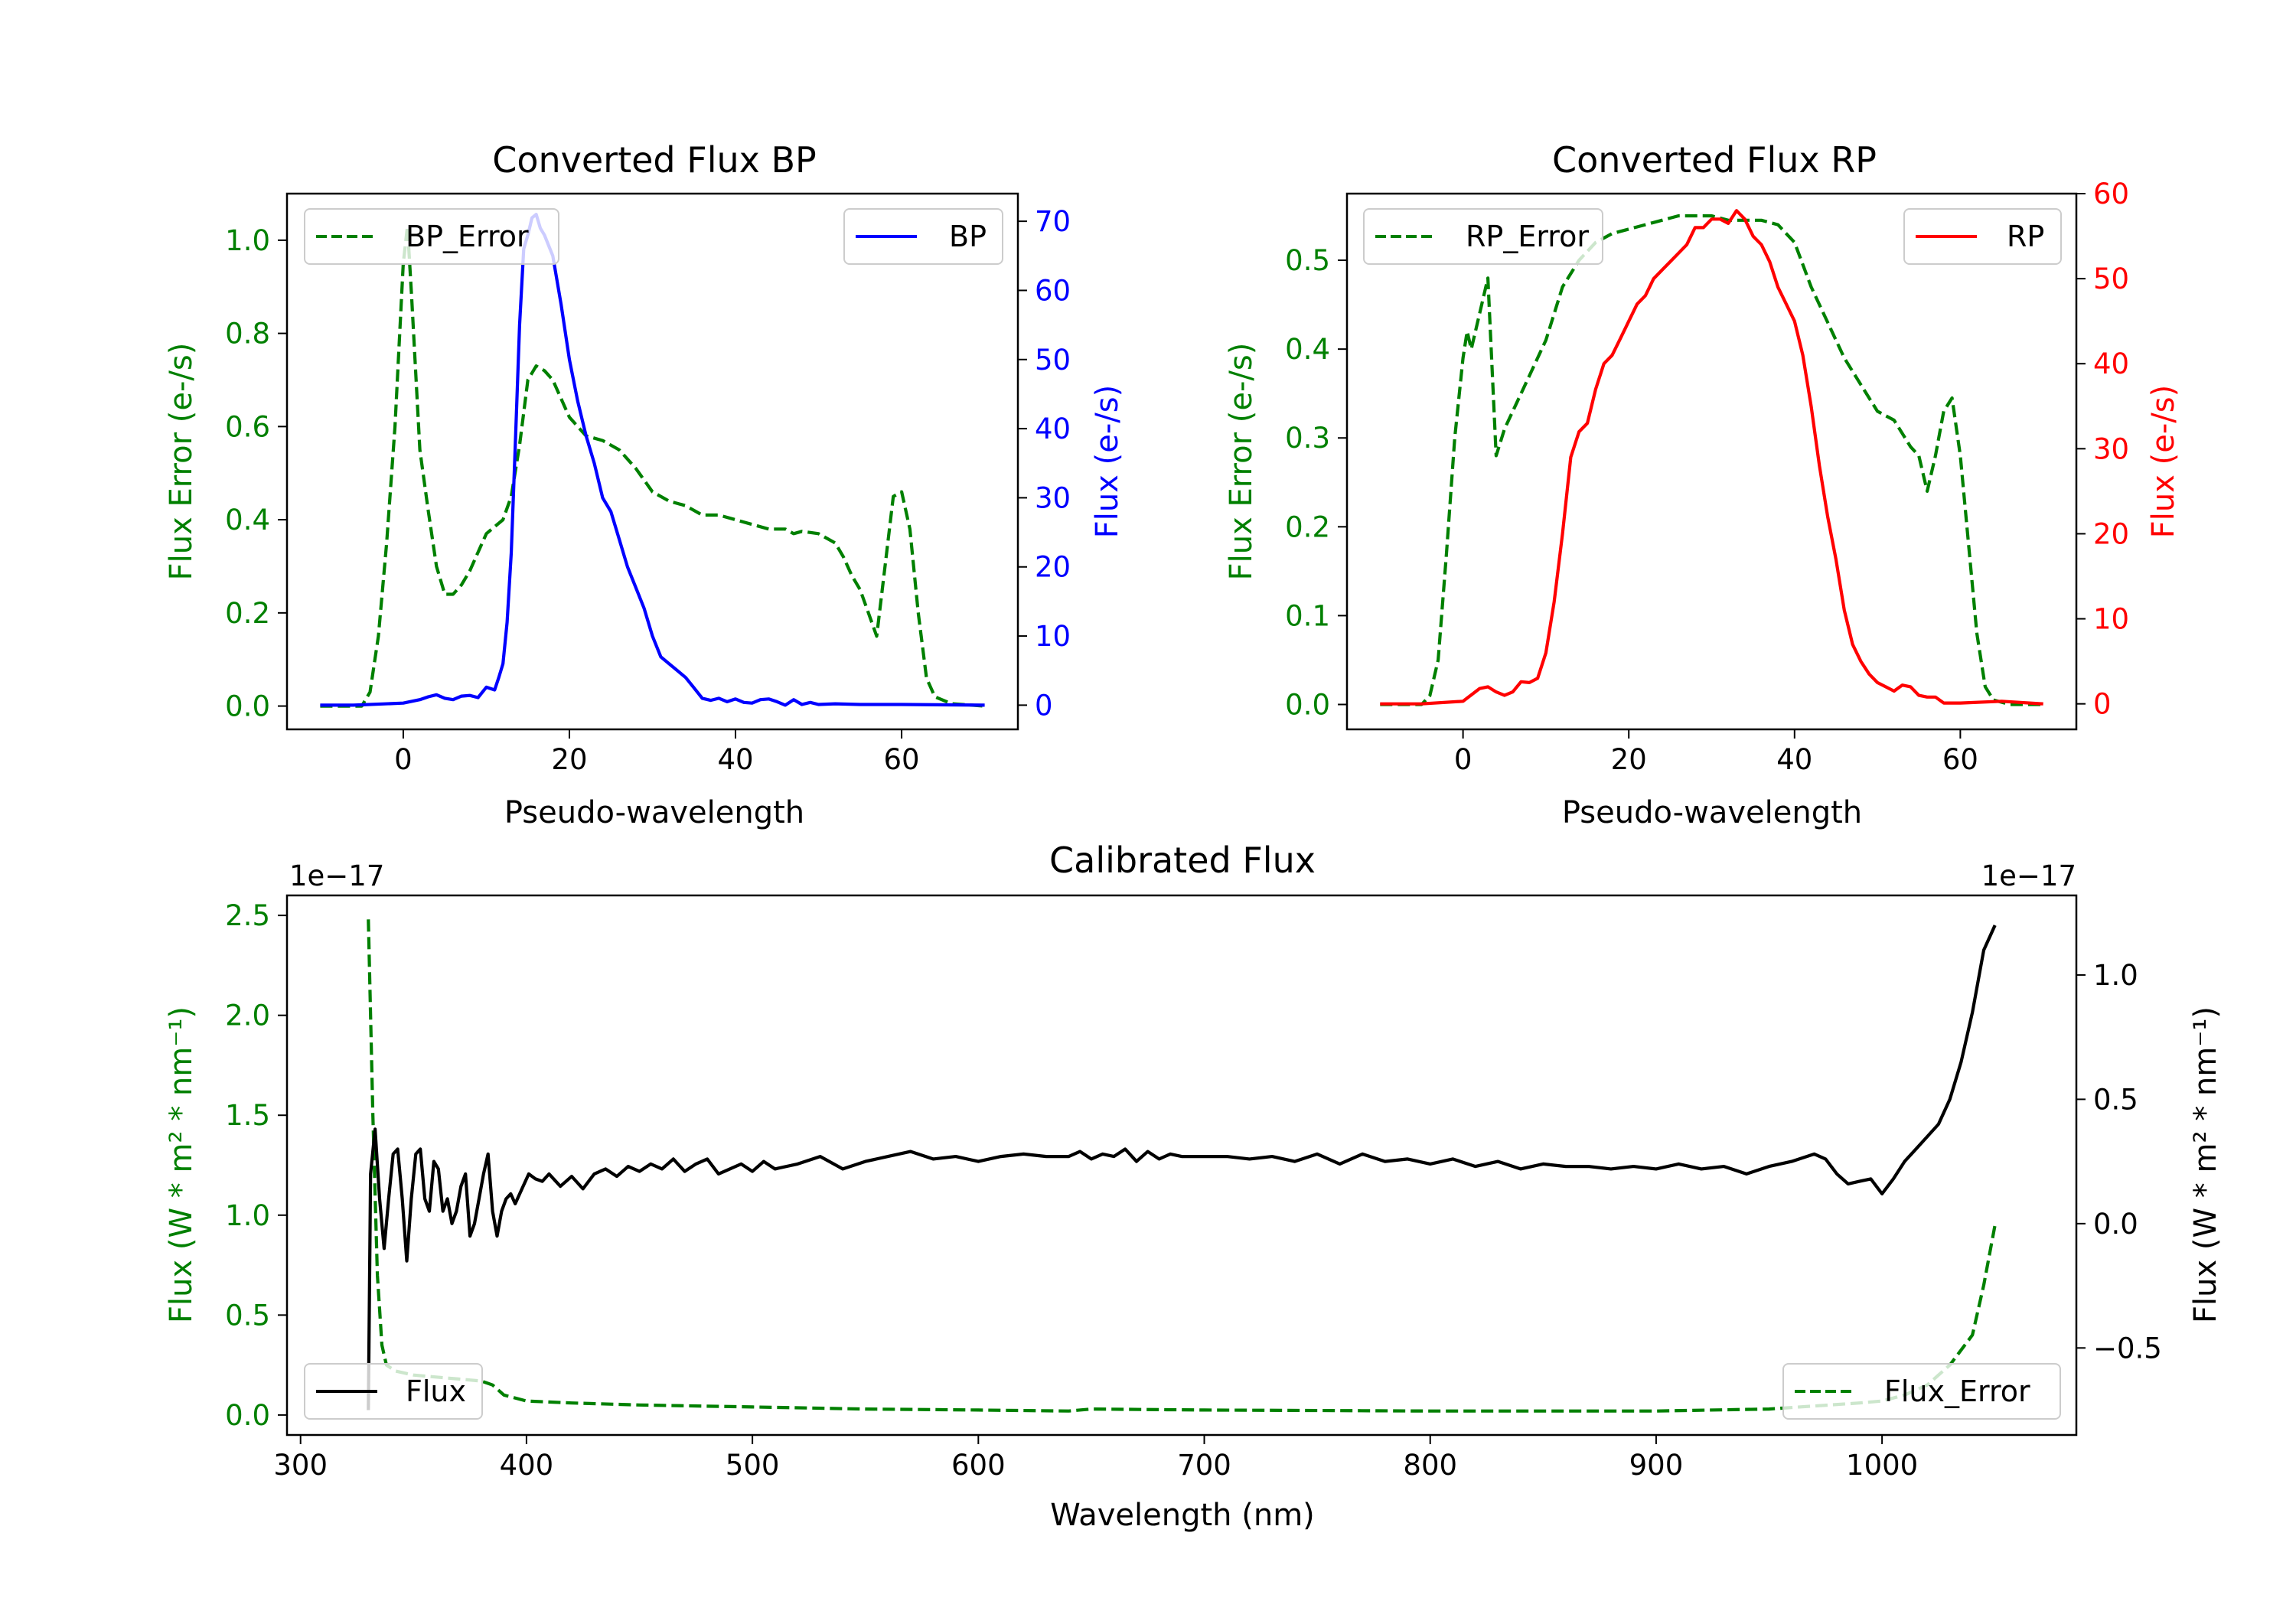  Describe the element at coordinates (2028, 875) in the screenshot. I see `y-axis-right-offset: 1e−17` at that location.